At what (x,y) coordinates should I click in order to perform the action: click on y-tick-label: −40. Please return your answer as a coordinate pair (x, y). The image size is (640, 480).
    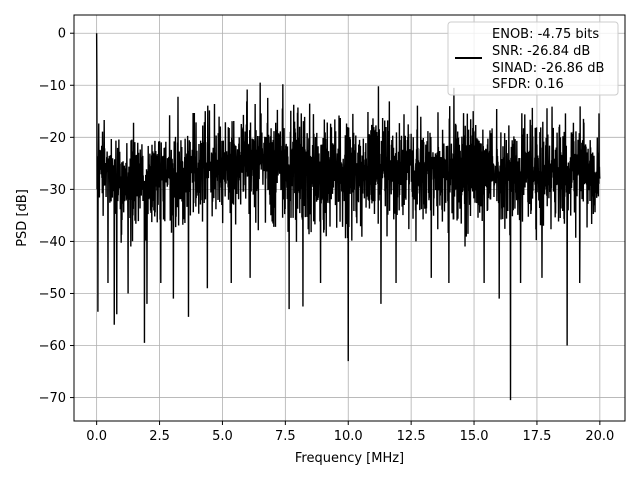
    Looking at the image, I should click on (52, 242).